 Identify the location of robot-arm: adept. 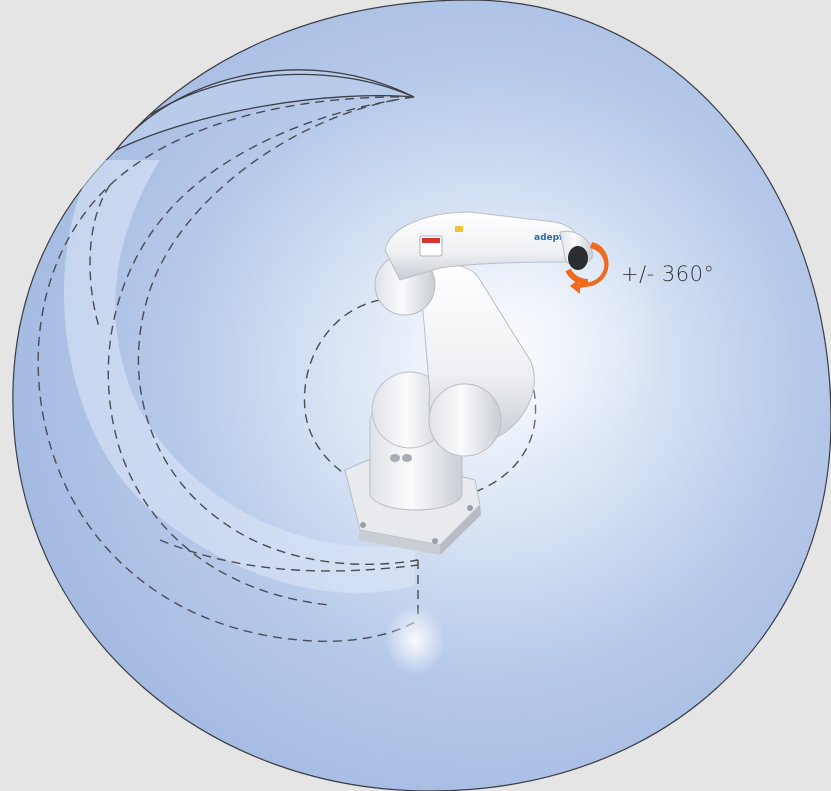
(468, 383).